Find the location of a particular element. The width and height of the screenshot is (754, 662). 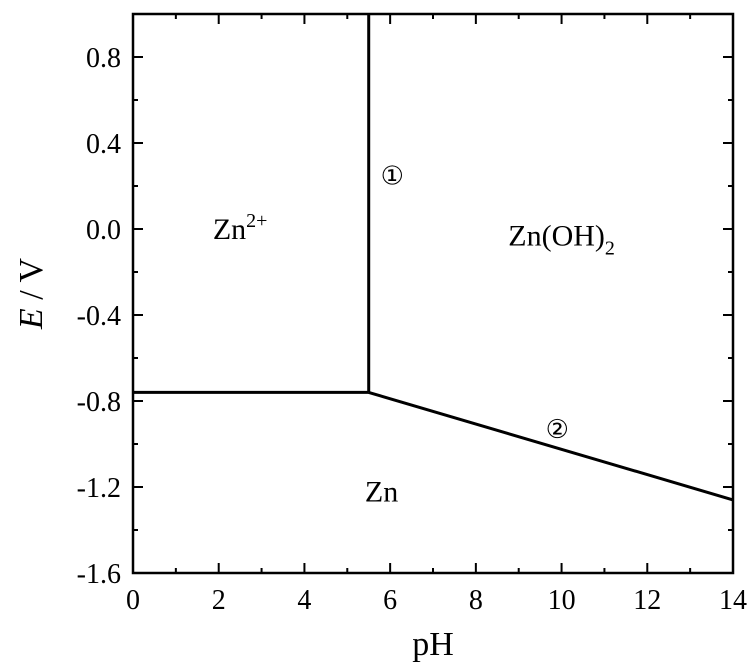

x-tick-label: 10 is located at coordinates (562, 600).